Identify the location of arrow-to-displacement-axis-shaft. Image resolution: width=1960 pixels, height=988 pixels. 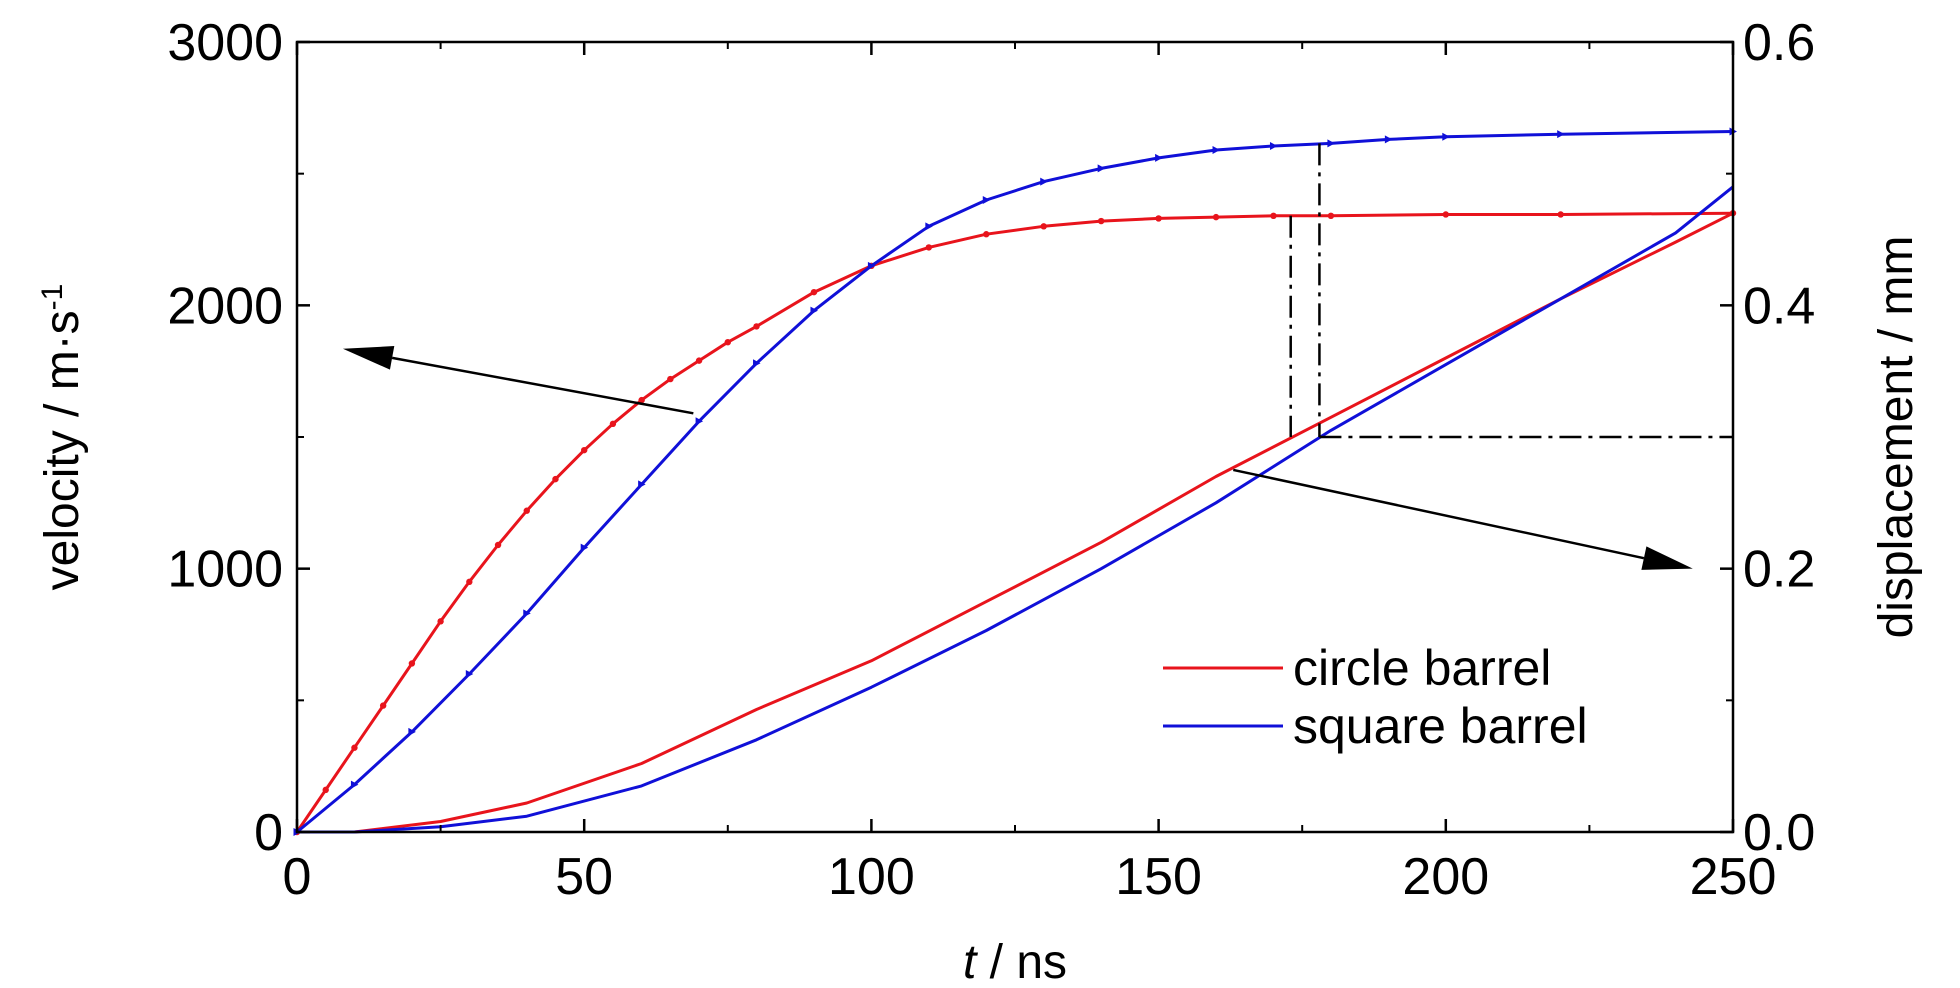
(1439, 514).